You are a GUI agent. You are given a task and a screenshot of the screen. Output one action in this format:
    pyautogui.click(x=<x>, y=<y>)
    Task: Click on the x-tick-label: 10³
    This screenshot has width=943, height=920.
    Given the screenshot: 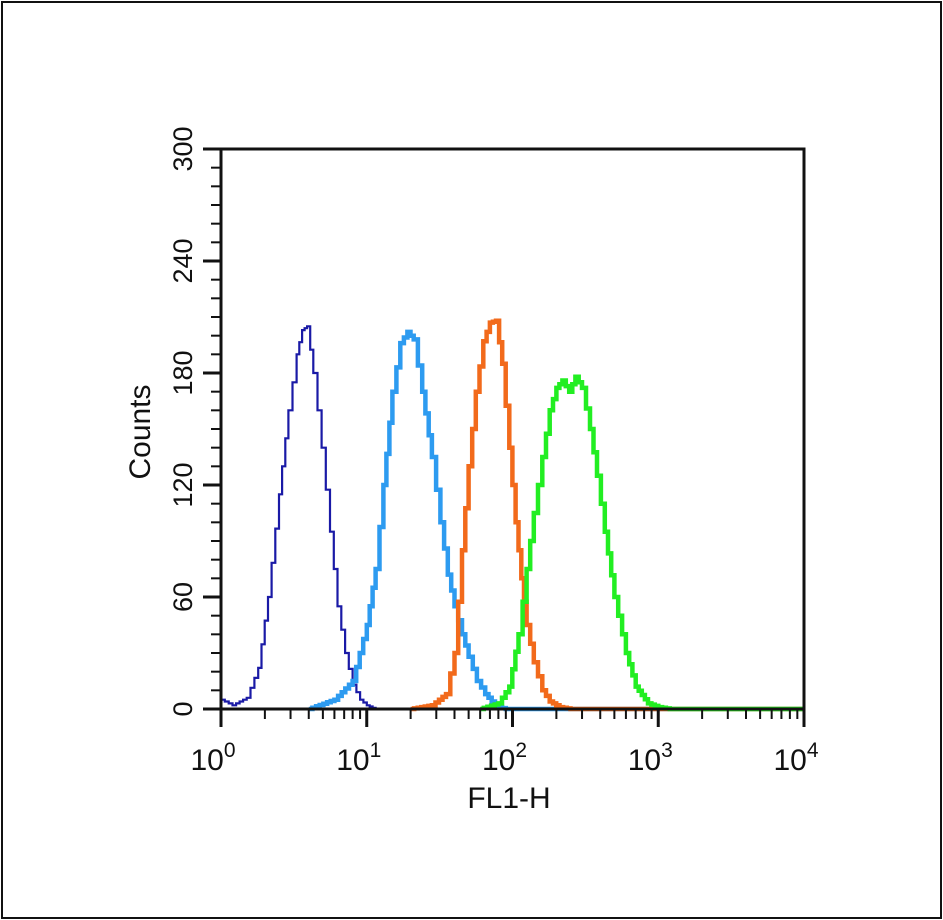 What is the action you would take?
    pyautogui.click(x=650, y=758)
    